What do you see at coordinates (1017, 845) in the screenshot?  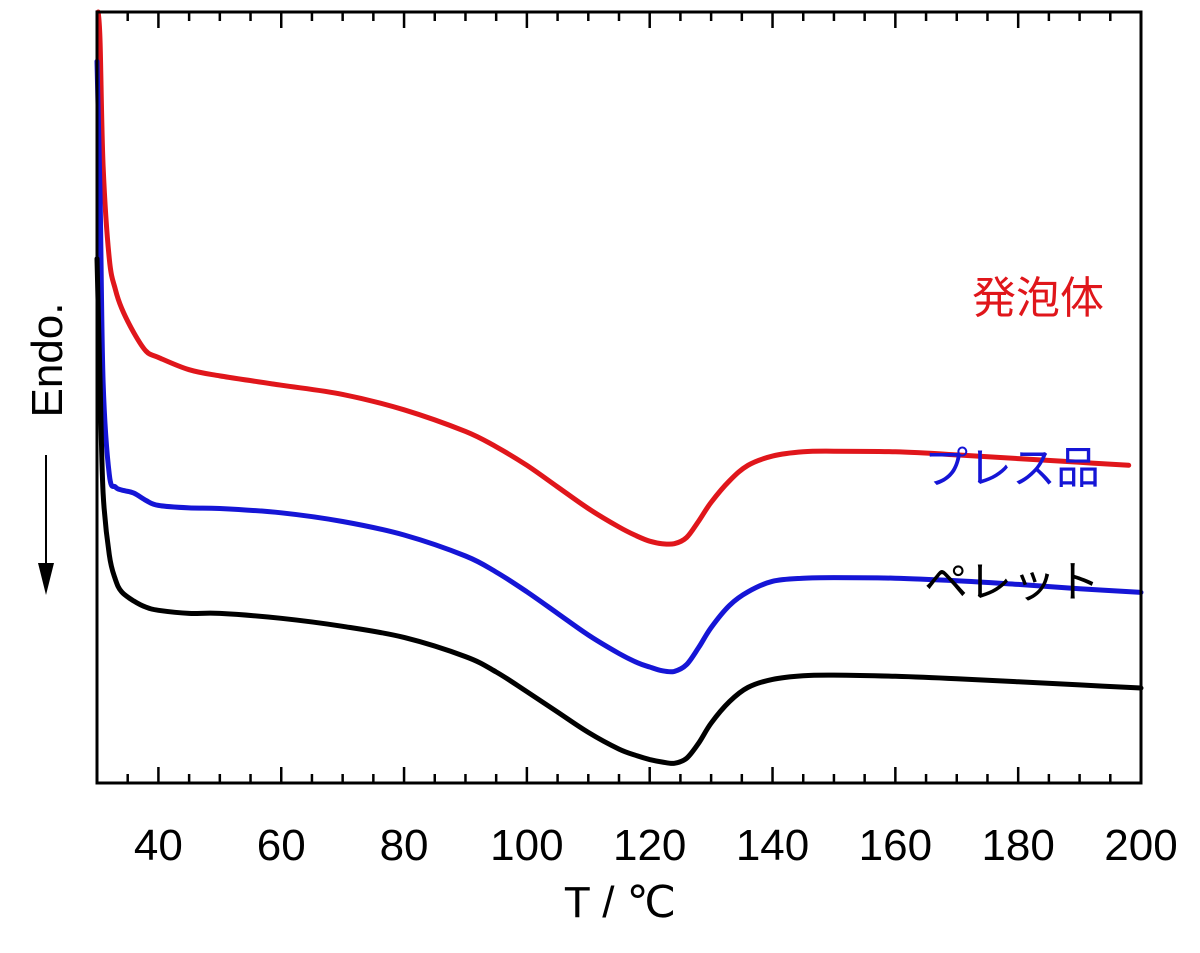 I see `x-tick-label: 180` at bounding box center [1017, 845].